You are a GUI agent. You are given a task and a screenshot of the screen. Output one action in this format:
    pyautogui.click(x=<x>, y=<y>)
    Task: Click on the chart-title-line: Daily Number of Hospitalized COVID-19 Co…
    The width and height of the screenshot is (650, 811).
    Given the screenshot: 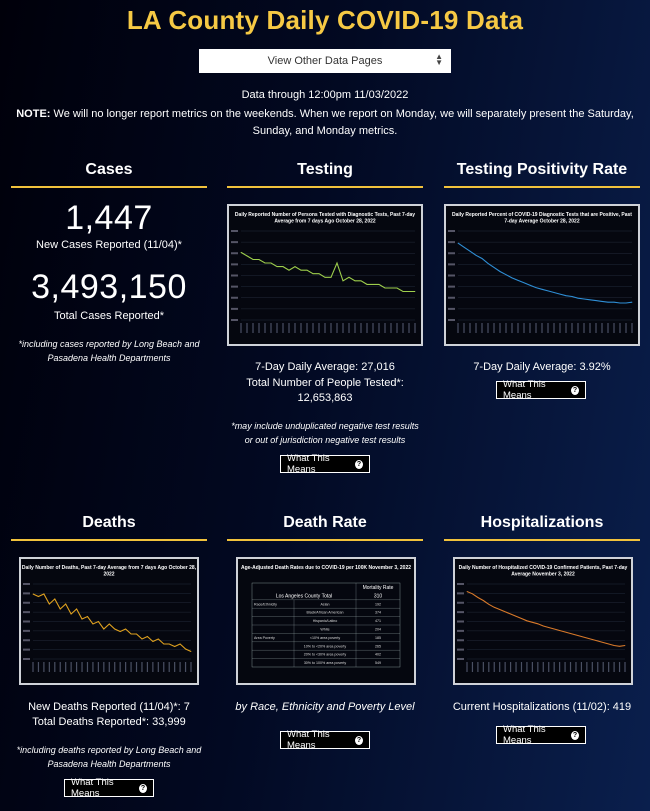 What is the action you would take?
    pyautogui.click(x=543, y=568)
    